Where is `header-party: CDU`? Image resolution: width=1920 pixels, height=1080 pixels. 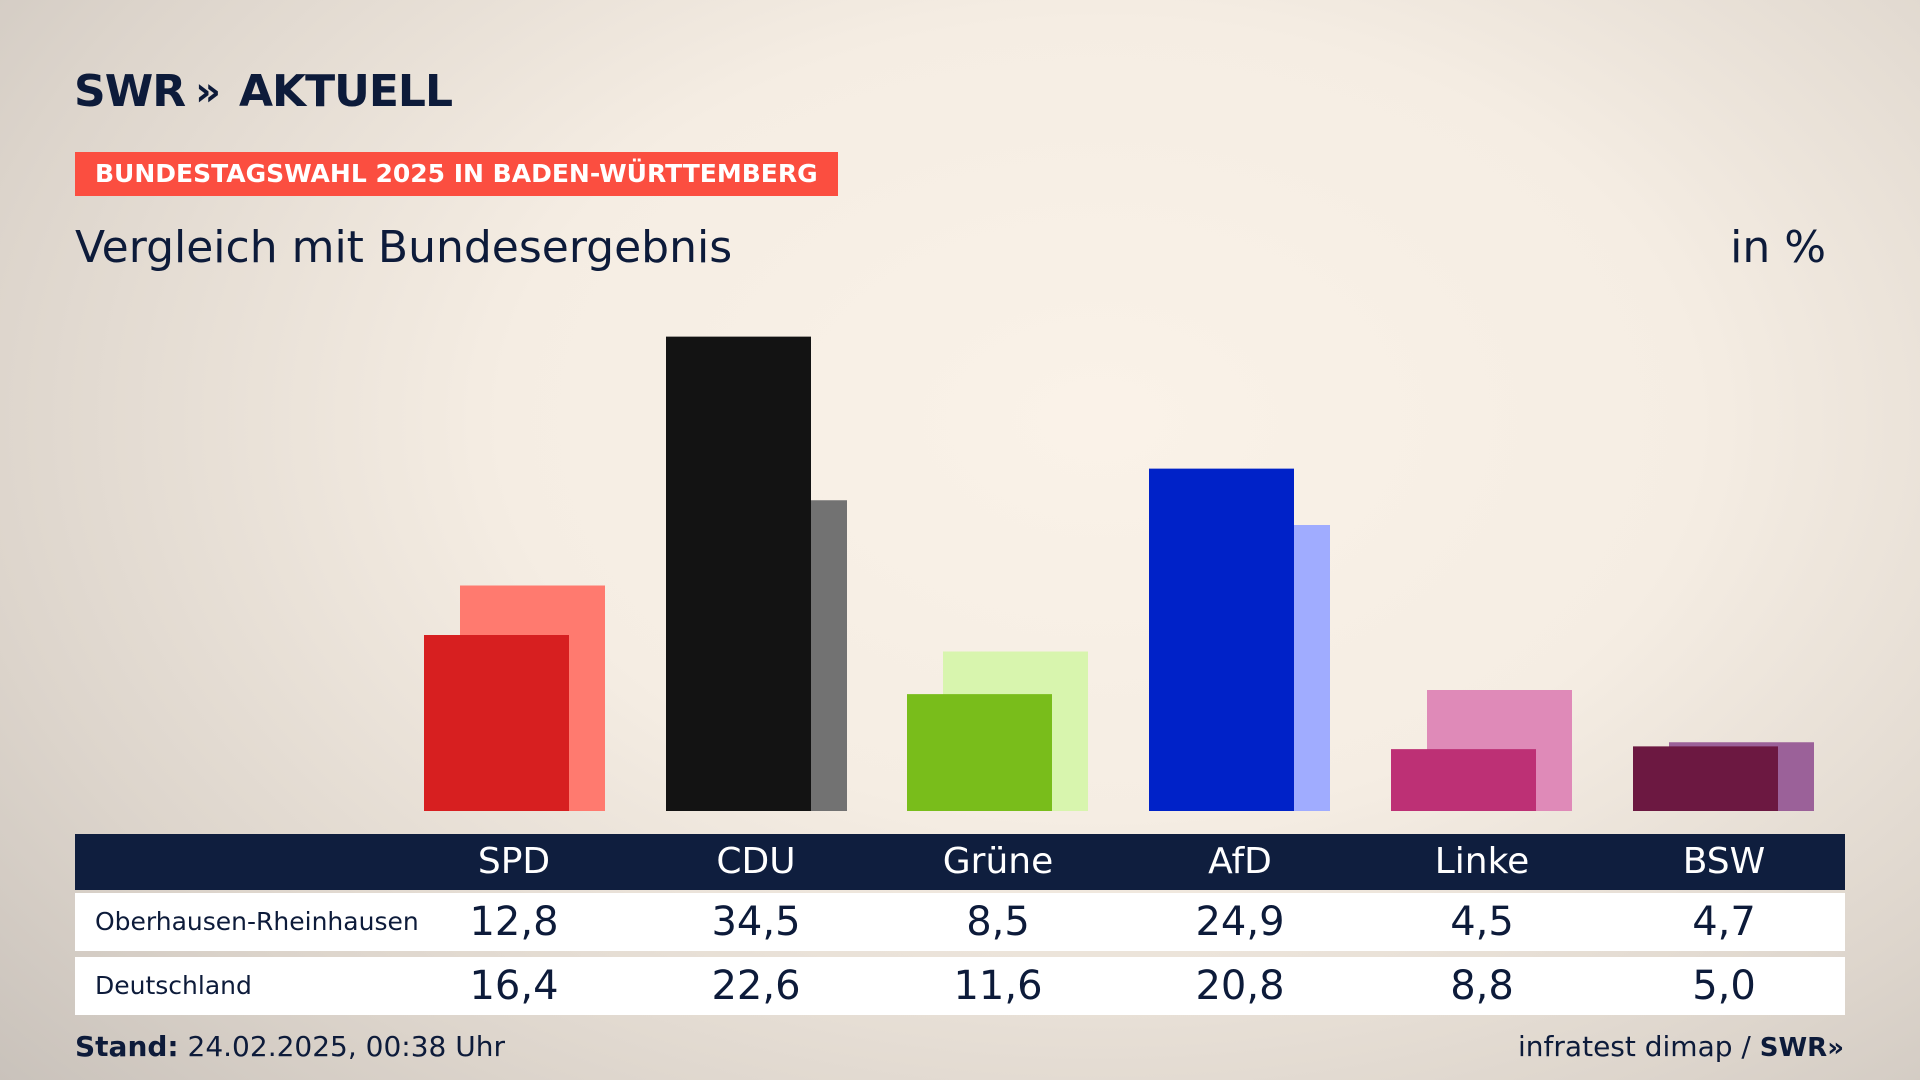 header-party: CDU is located at coordinates (756, 861).